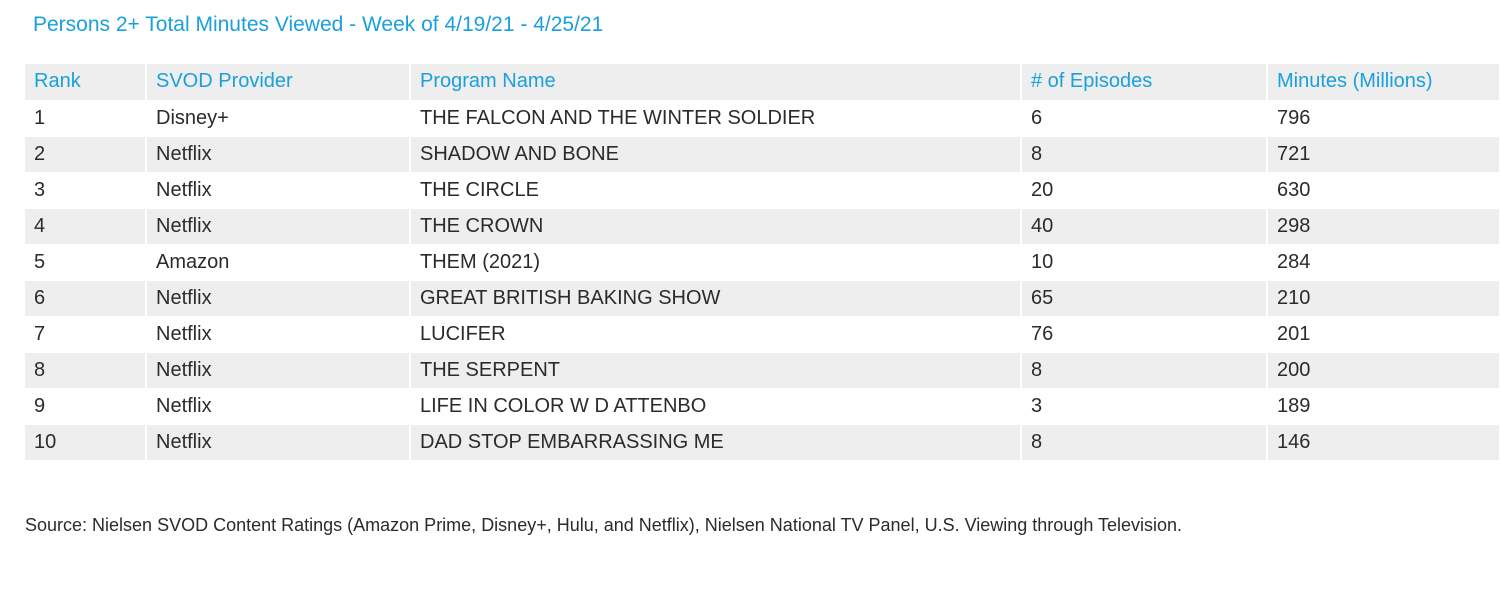 The width and height of the screenshot is (1500, 614). What do you see at coordinates (1383, 406) in the screenshot?
I see `cell-minutes: 189` at bounding box center [1383, 406].